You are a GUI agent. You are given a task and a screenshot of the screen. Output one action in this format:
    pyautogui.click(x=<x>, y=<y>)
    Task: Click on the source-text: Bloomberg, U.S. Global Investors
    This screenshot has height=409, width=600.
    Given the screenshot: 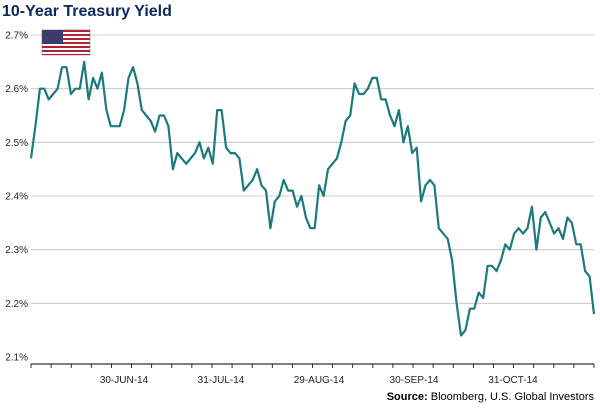 What is the action you would take?
    pyautogui.click(x=512, y=397)
    